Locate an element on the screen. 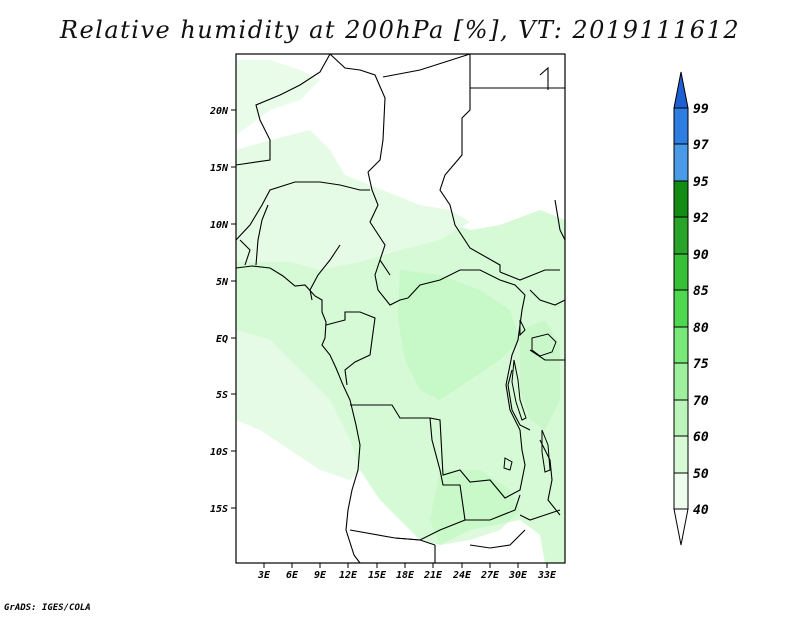 This screenshot has width=800, height=618. lake-malawi is located at coordinates (546, 451).